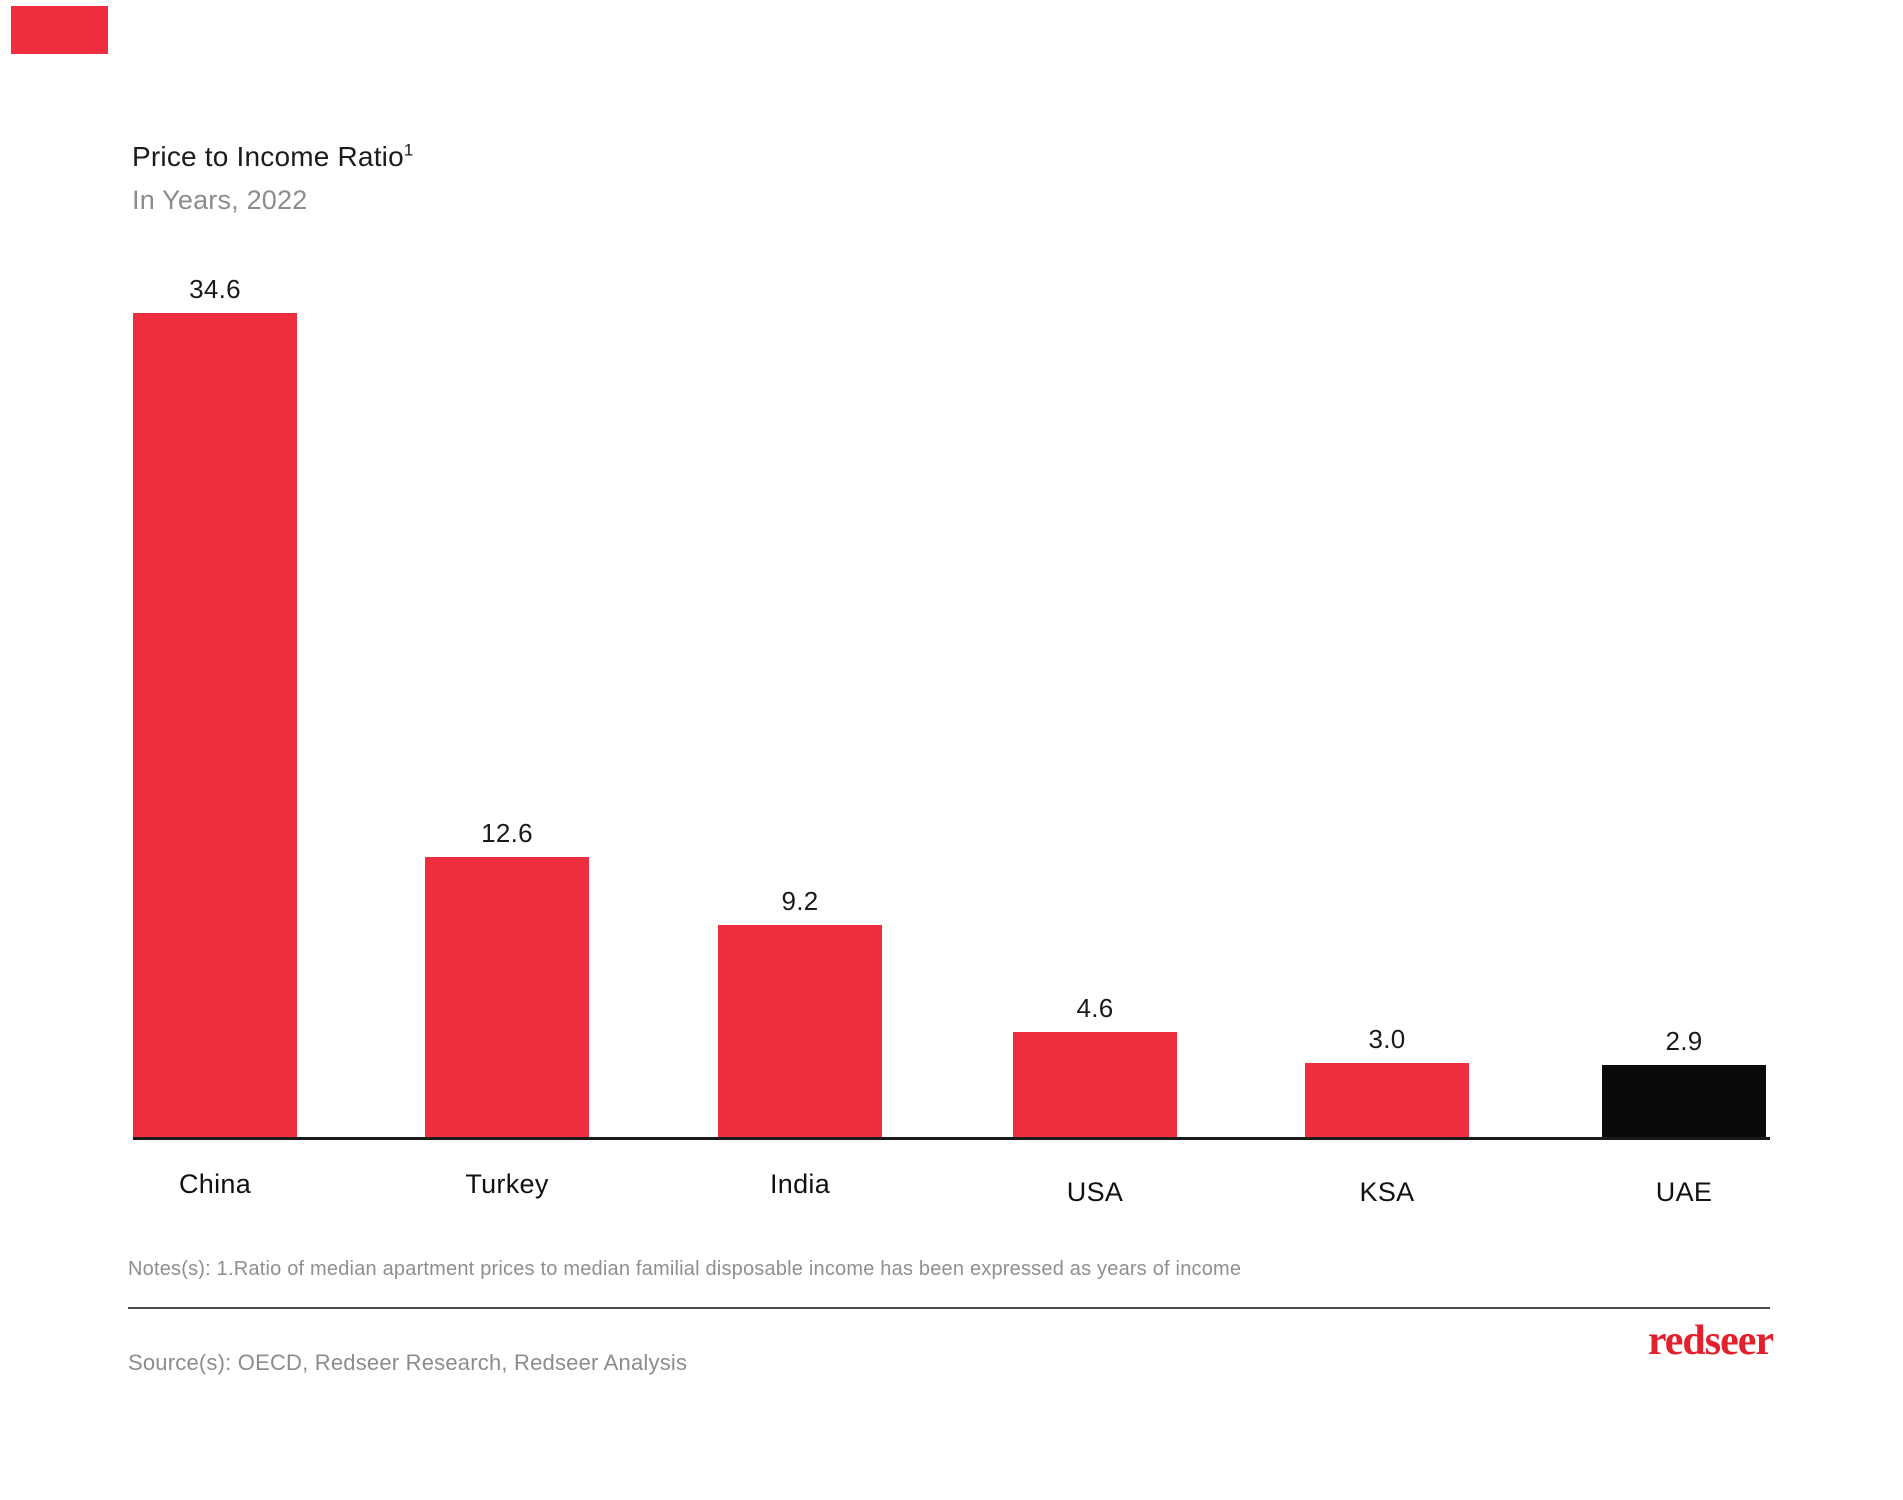  What do you see at coordinates (215, 289) in the screenshot?
I see `value-label-china: 34.6` at bounding box center [215, 289].